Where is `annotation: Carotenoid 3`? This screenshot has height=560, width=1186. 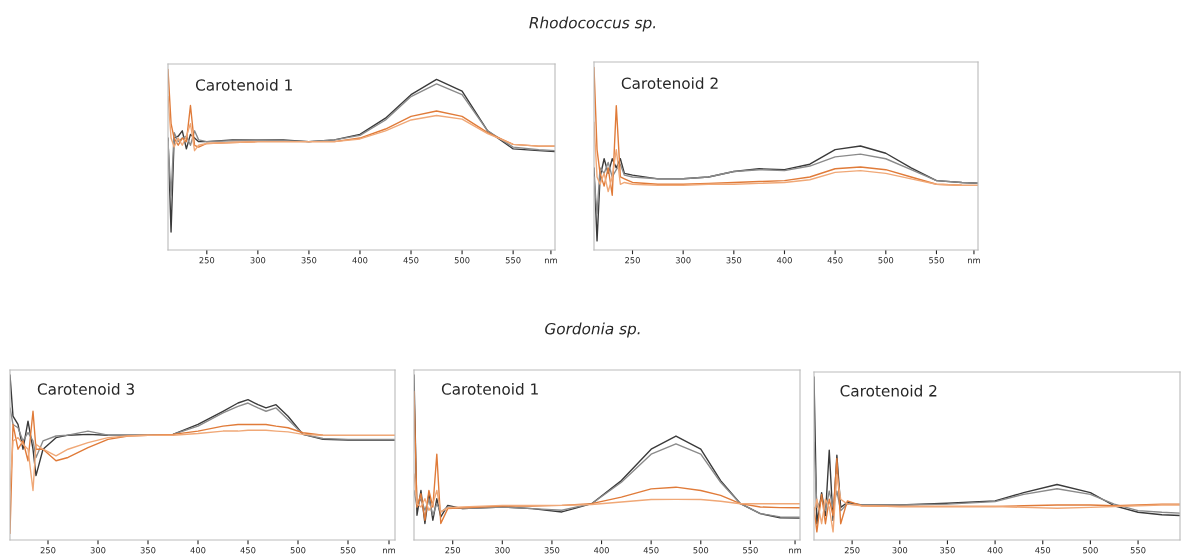 annotation: Carotenoid 3 is located at coordinates (85, 389).